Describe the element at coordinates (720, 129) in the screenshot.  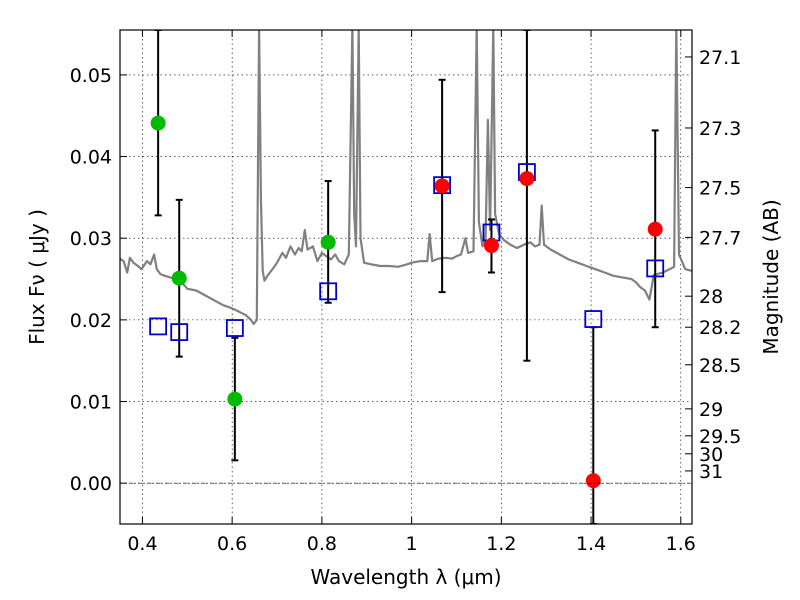
I see `y2-tick-label: 27.3` at that location.